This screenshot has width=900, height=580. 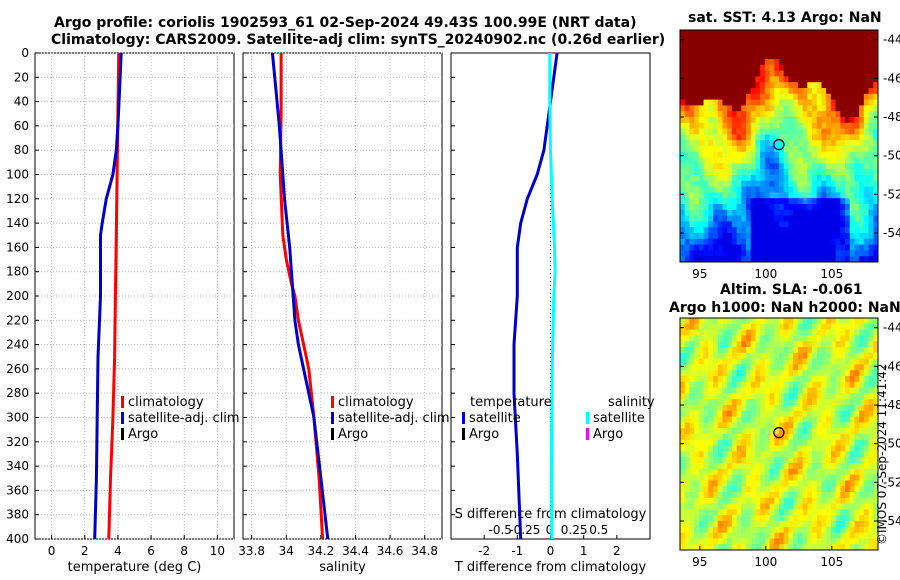 What do you see at coordinates (631, 402) in the screenshot?
I see `salinity-legend-title: salinity` at bounding box center [631, 402].